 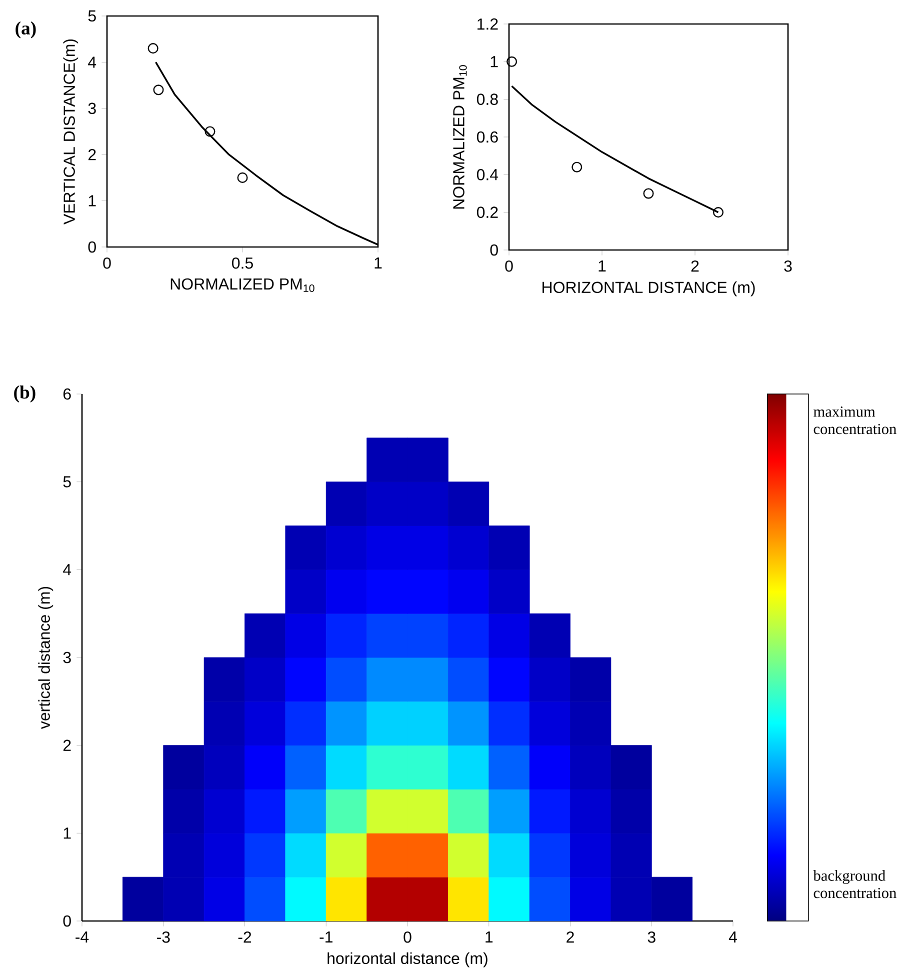 What do you see at coordinates (648, 288) in the screenshot?
I see `x-axis-title: HORIZONTAL DISTANCE (m)` at bounding box center [648, 288].